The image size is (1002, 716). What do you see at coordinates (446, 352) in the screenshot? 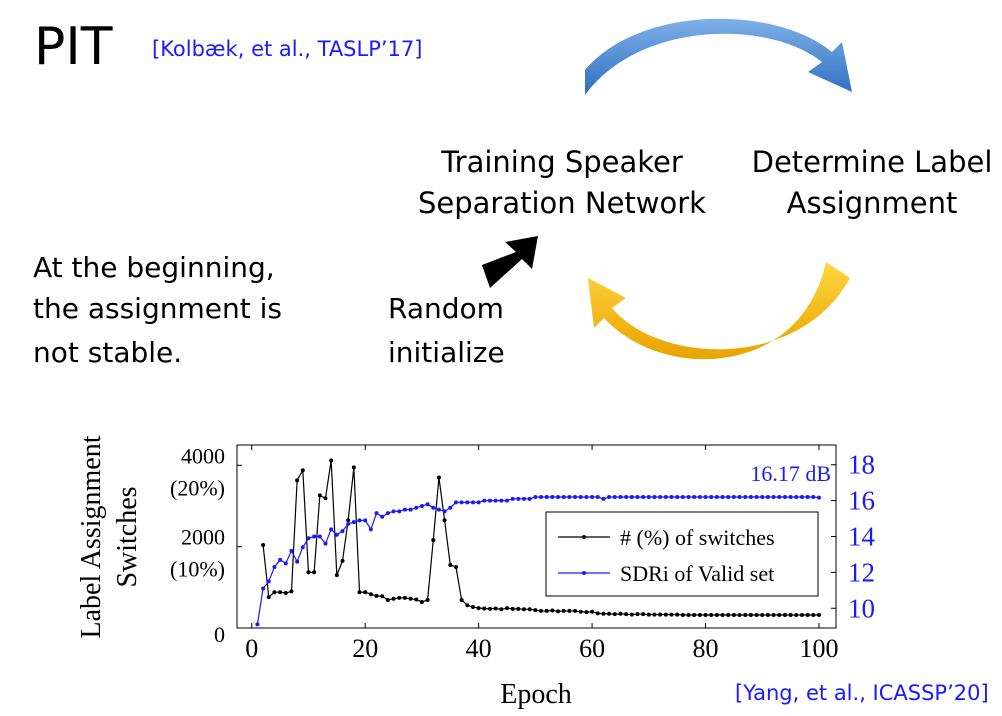
I see `start-label: initialize` at bounding box center [446, 352].